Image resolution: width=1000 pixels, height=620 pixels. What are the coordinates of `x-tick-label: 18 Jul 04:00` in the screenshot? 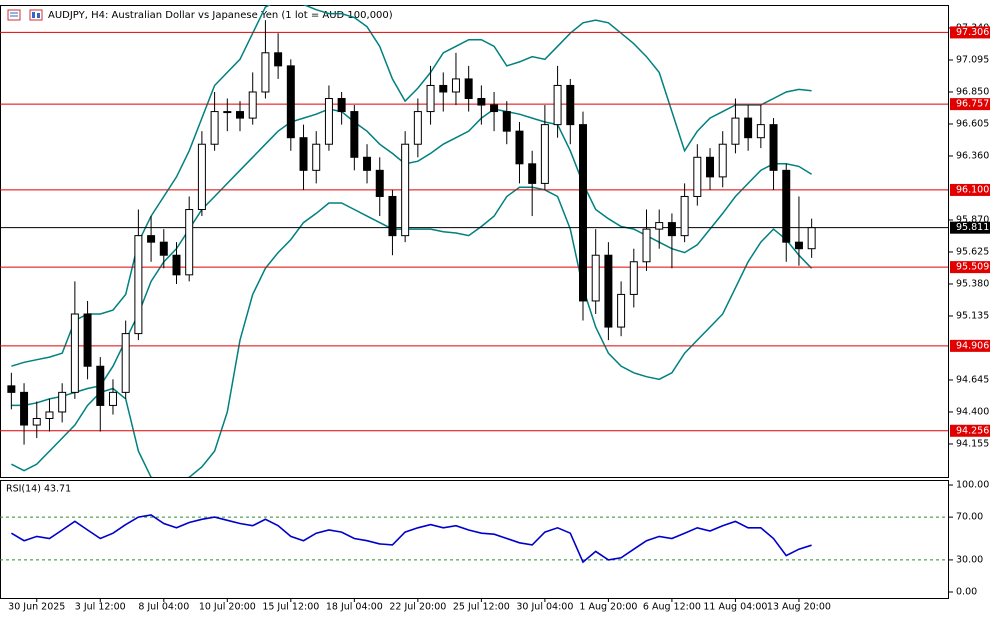 It's located at (354, 607).